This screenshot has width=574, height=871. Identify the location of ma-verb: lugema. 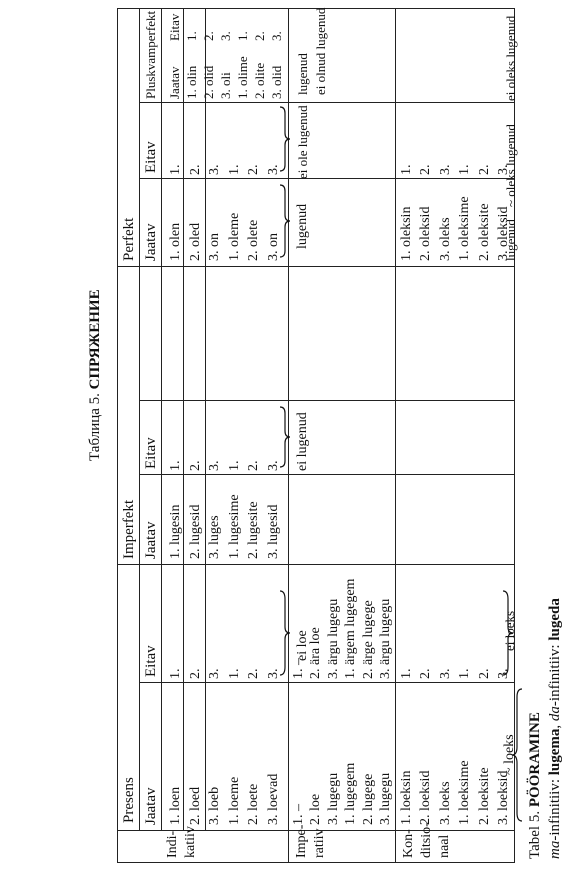
(555, 752).